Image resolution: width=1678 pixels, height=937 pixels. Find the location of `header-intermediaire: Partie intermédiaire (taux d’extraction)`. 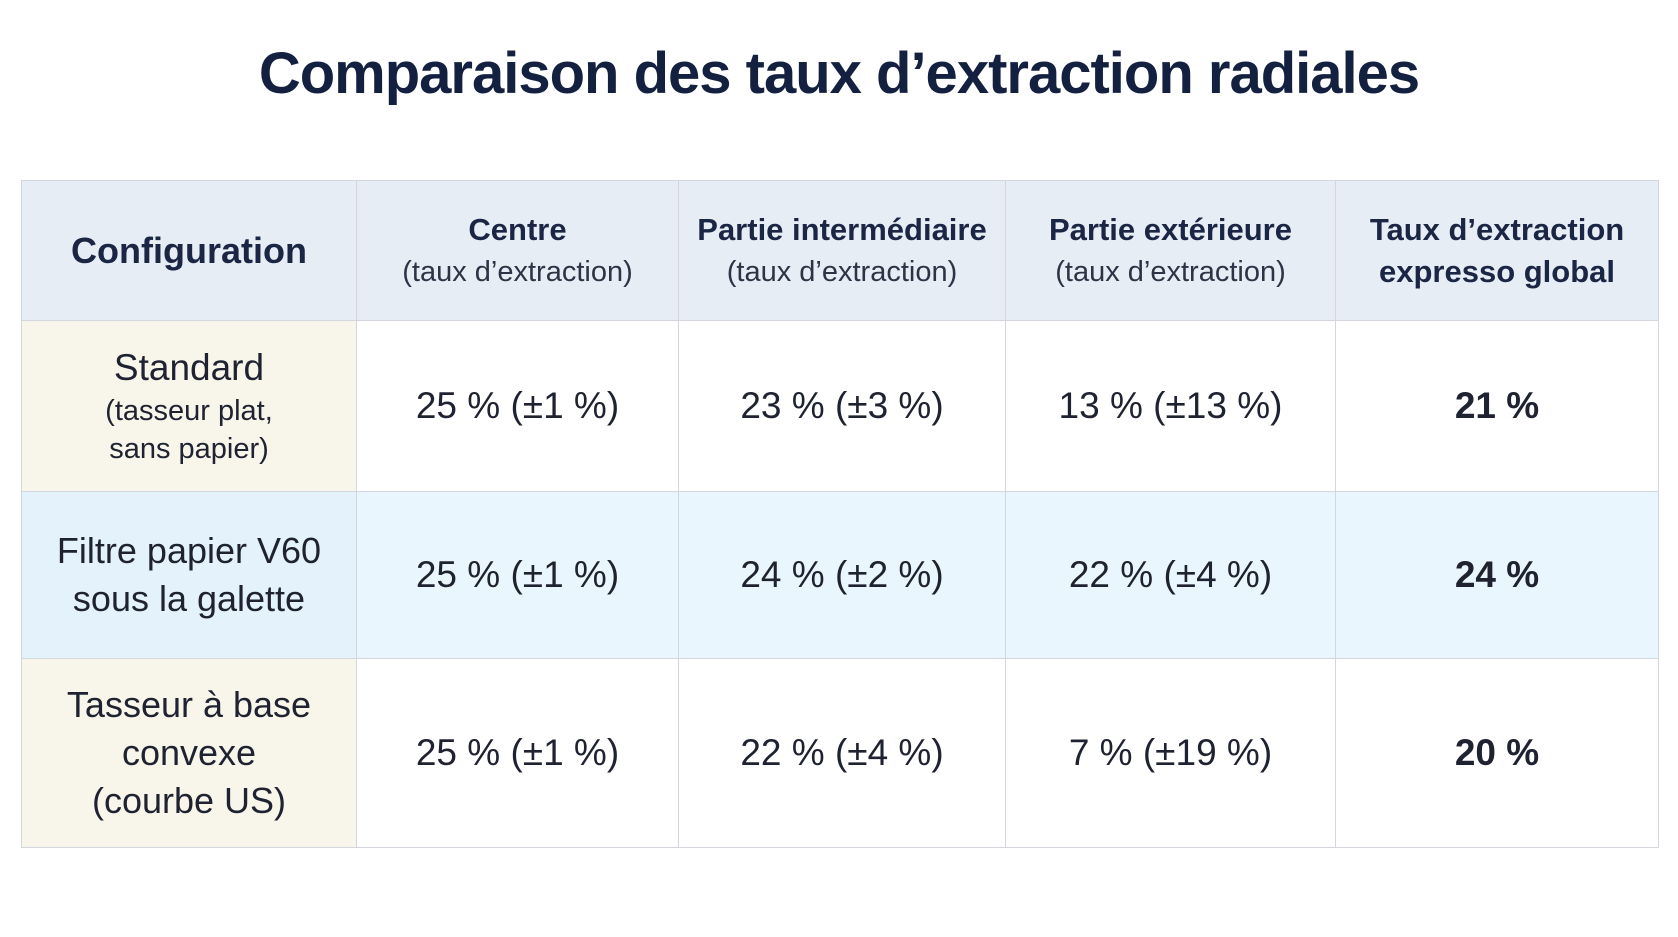

header-intermediaire: Partie intermédiaire (taux d’extraction) is located at coordinates (842, 250).